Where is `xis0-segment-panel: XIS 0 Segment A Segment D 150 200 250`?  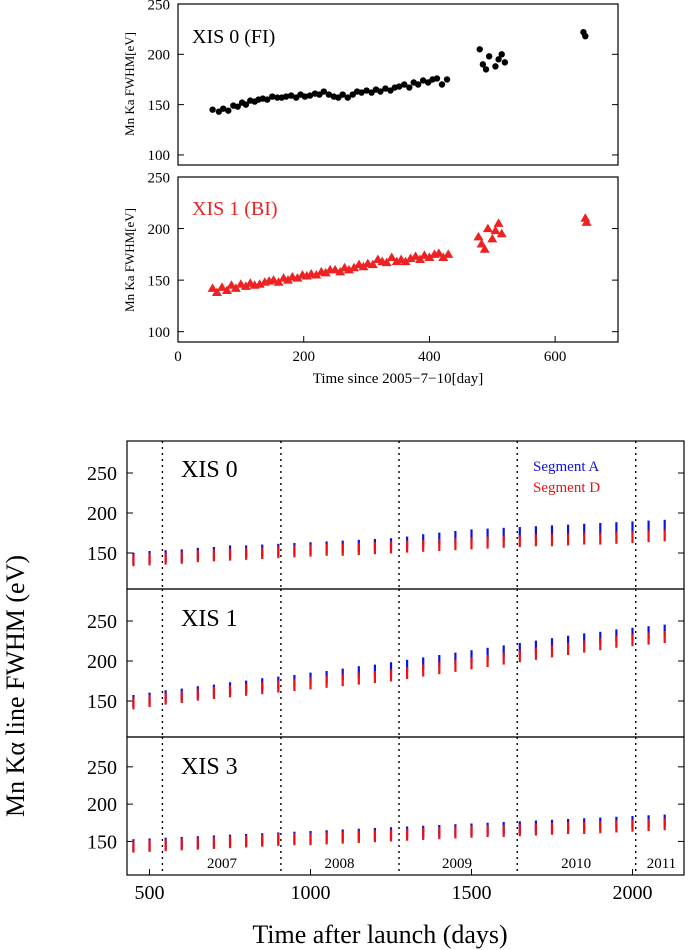 xis0-segment-panel: XIS 0 Segment A Segment D 150 200 250 is located at coordinates (386, 515).